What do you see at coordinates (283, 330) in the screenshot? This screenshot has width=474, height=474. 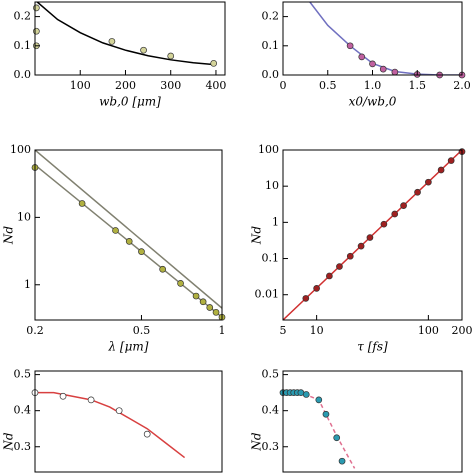 I see `x-tick-label: 5` at bounding box center [283, 330].